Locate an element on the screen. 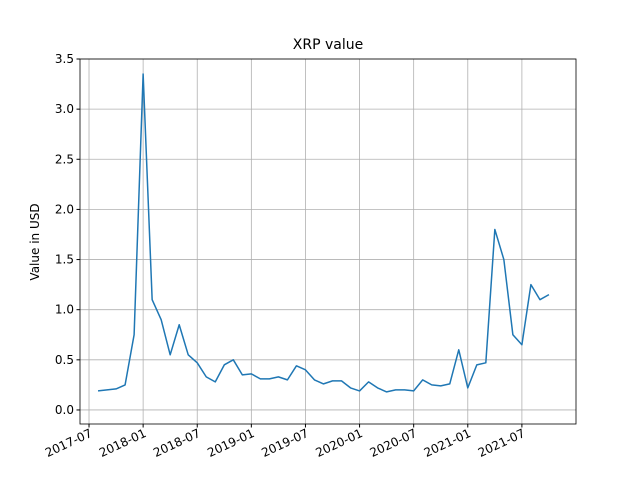 This screenshot has width=640, height=480. chart-title: XRP value is located at coordinates (328, 45).